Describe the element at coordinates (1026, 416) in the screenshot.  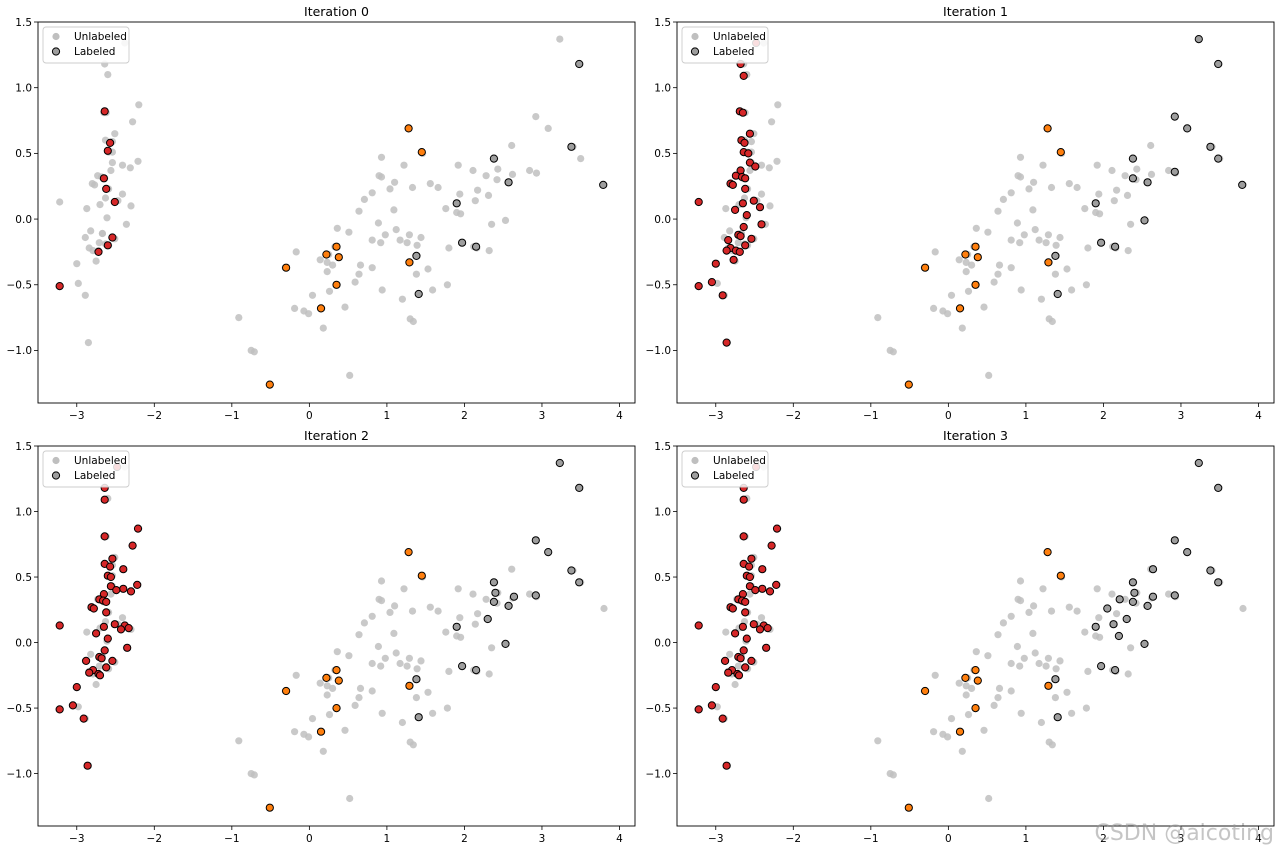
I see `x-tick-label: 1` at that location.